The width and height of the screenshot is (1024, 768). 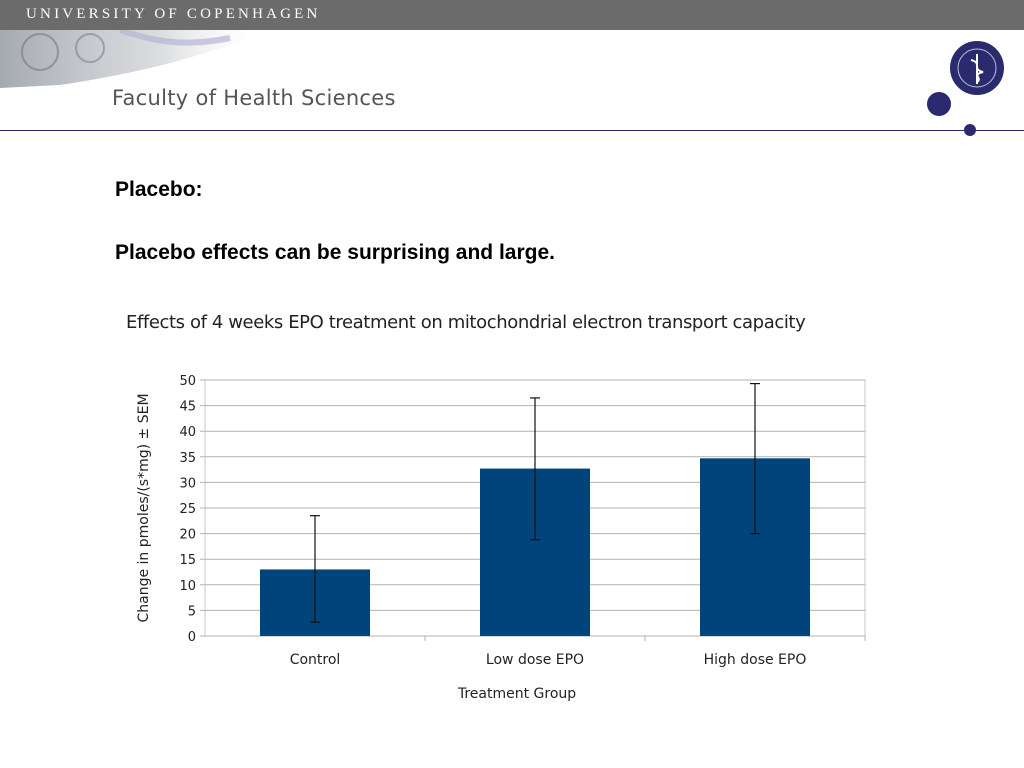 What do you see at coordinates (315, 660) in the screenshot?
I see `x-tick-label: Control` at bounding box center [315, 660].